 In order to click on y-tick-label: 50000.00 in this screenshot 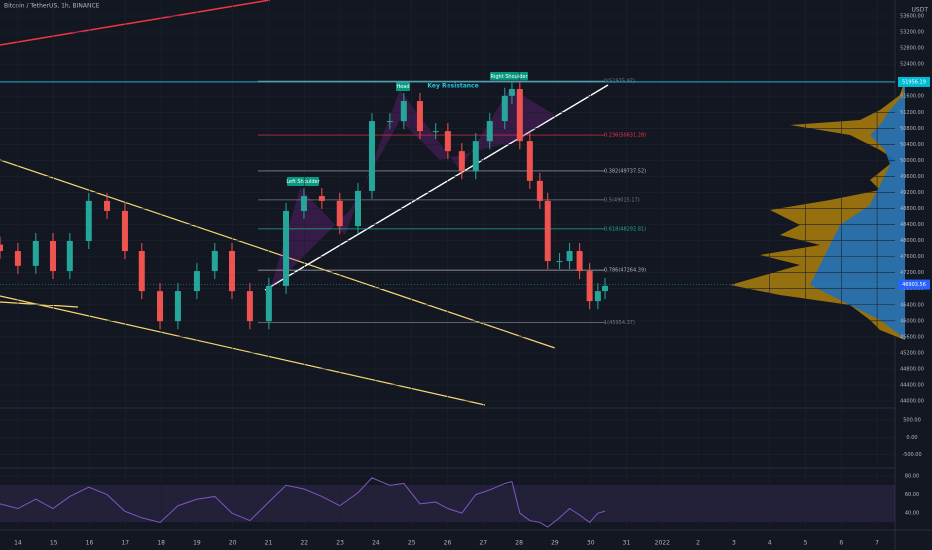, I will do `click(912, 161)`.